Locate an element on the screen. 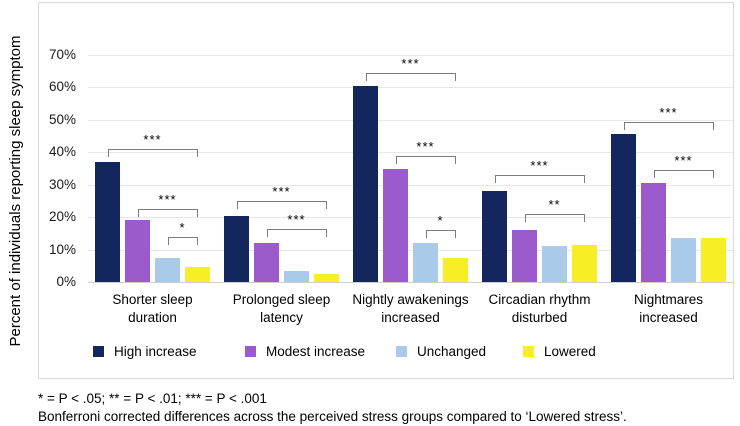  y-tick-label: 10% is located at coordinates (62, 249).